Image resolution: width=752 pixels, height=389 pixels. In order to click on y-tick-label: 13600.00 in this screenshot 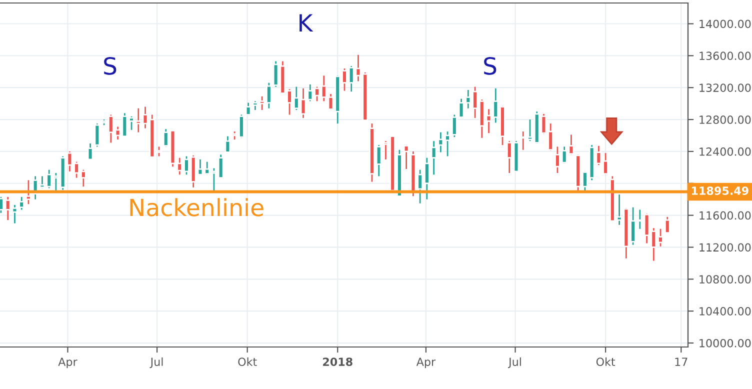, I will do `click(725, 56)`.